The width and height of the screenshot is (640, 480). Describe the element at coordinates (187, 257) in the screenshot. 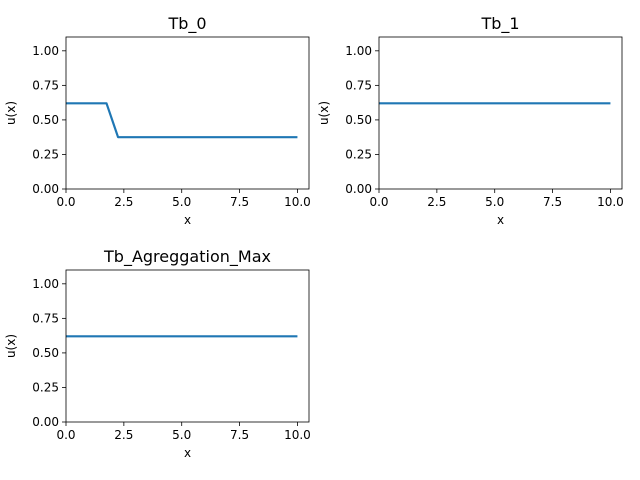

I see `chart-title: Tb_Agreggation_Max` at that location.